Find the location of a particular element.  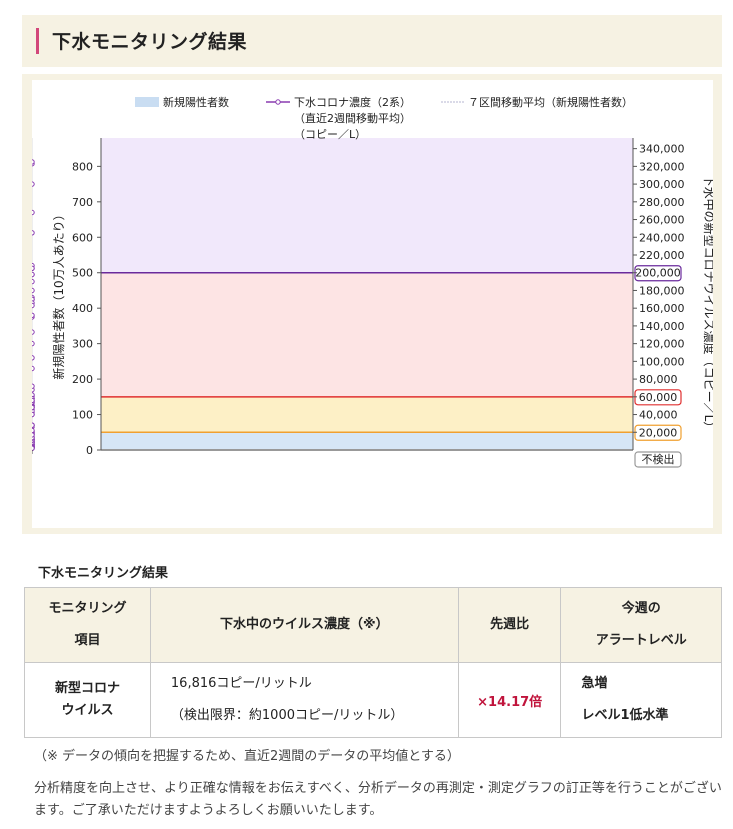

legend-label-moving-average: ７区間移動平均（新規陽性者数） is located at coordinates (550, 102).